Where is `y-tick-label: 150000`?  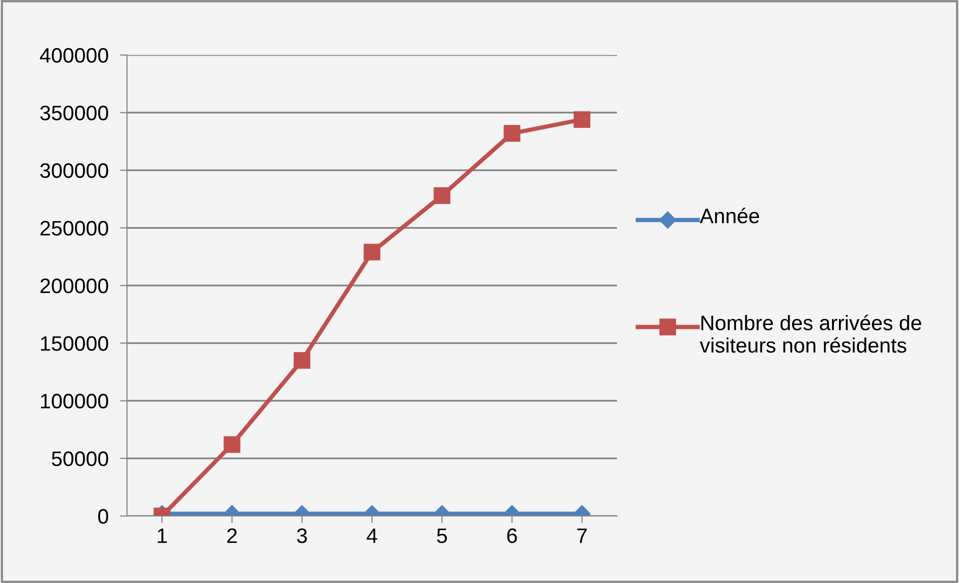 y-tick-label: 150000 is located at coordinates (74, 343).